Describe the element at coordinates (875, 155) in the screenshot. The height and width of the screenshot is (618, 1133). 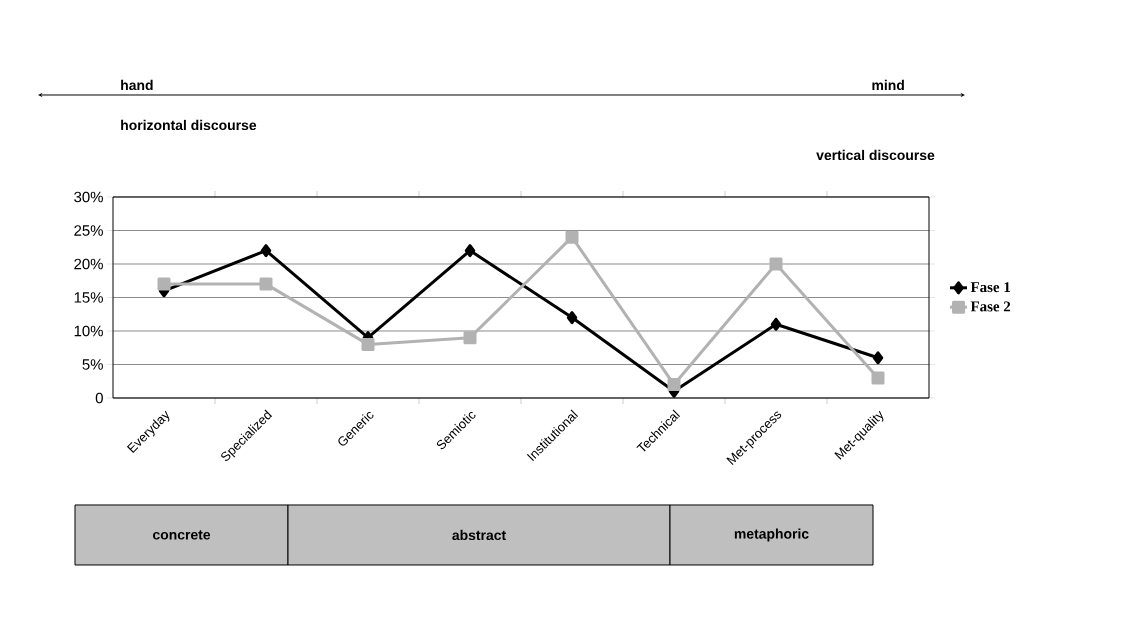
I see `text: vertical discourse` at that location.